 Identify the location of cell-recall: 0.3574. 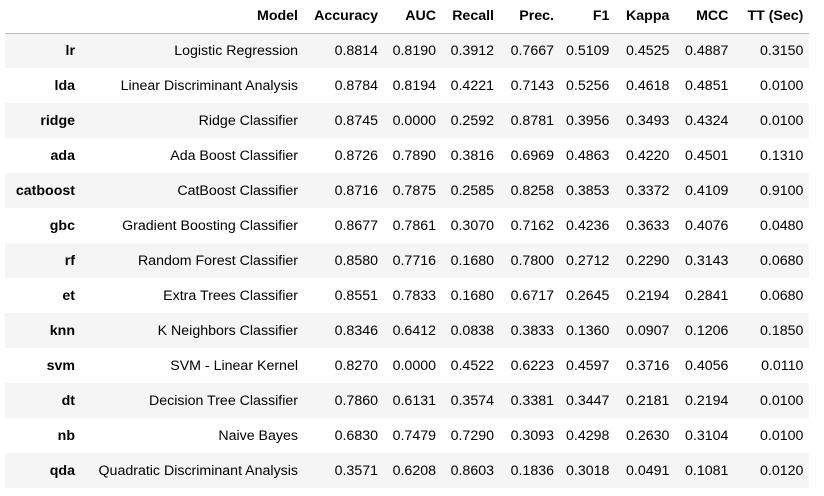
(471, 400).